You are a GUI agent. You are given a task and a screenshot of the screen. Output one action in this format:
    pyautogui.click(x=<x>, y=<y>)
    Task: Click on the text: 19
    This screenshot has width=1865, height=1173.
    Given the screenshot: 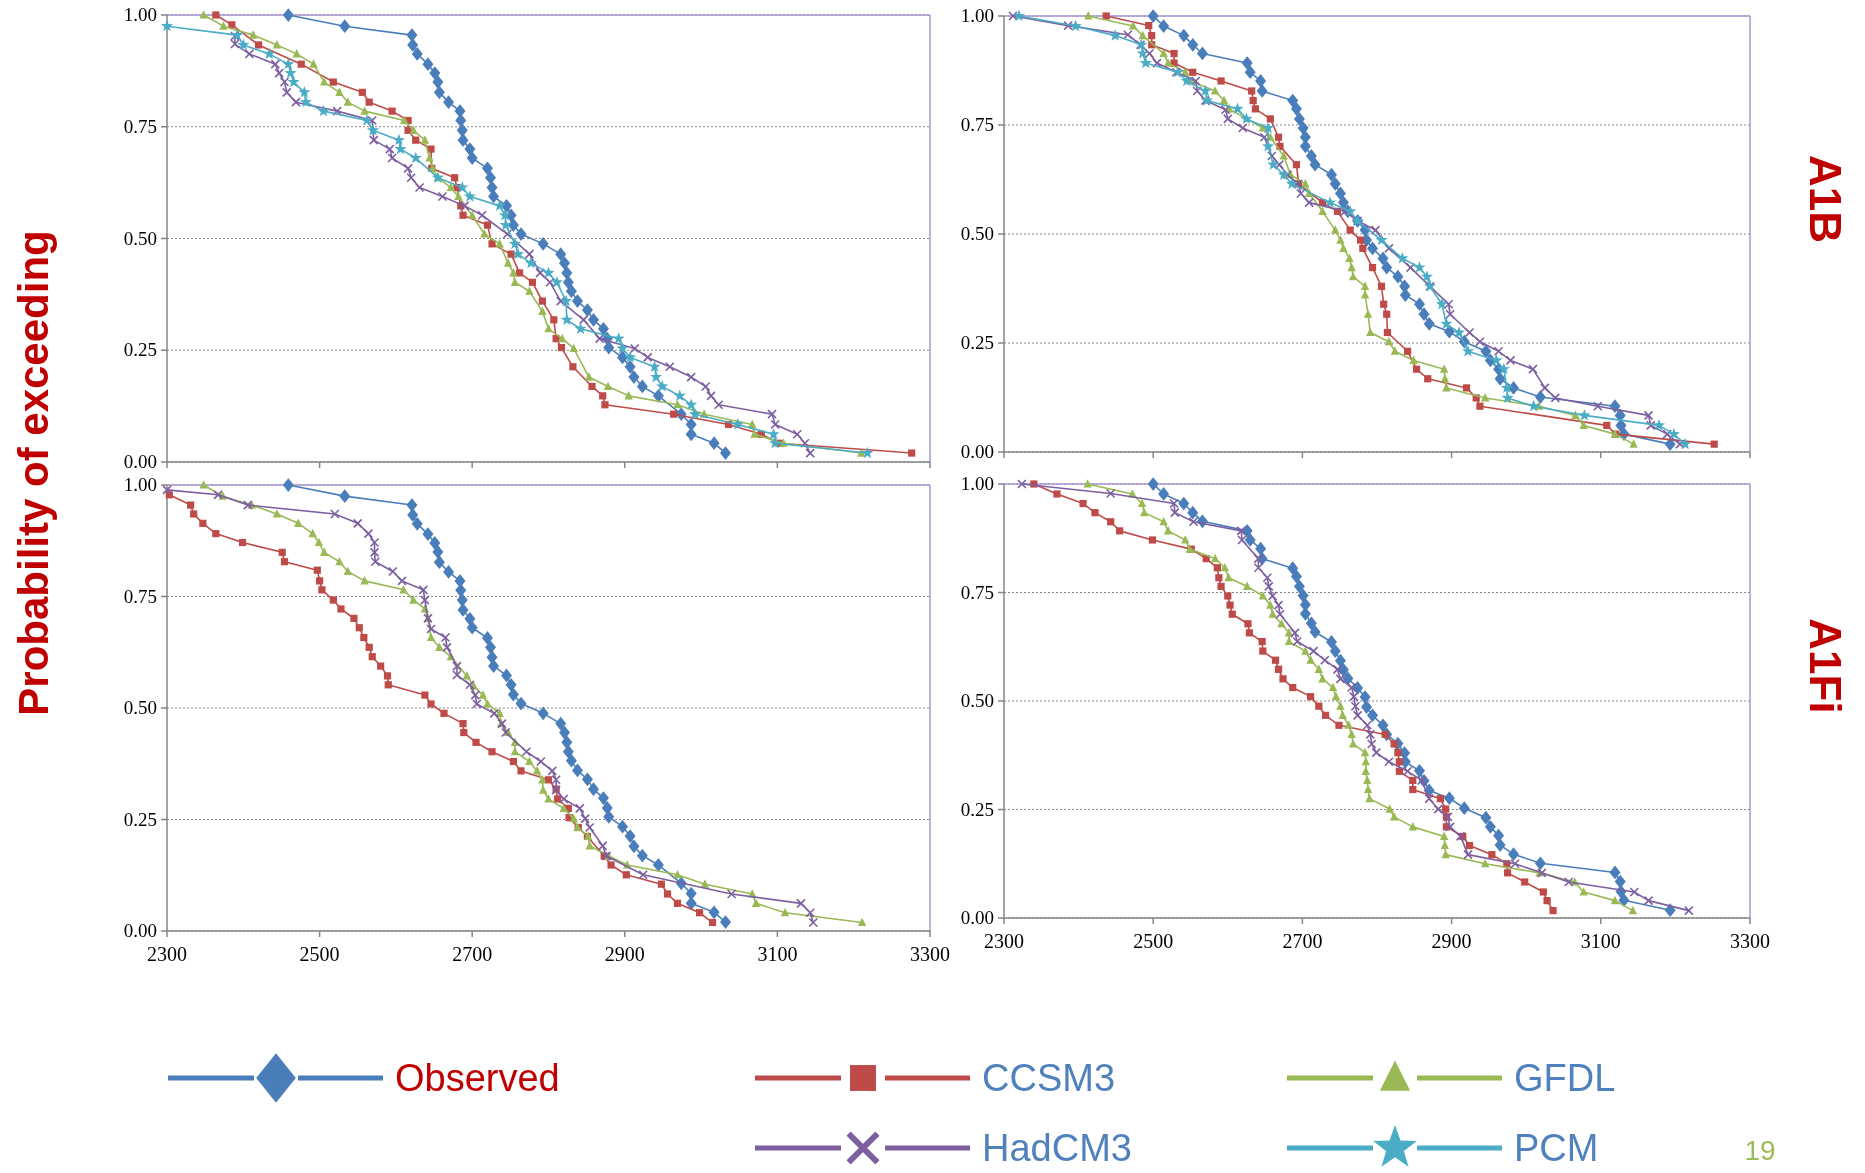 What is the action you would take?
    pyautogui.click(x=1760, y=1150)
    